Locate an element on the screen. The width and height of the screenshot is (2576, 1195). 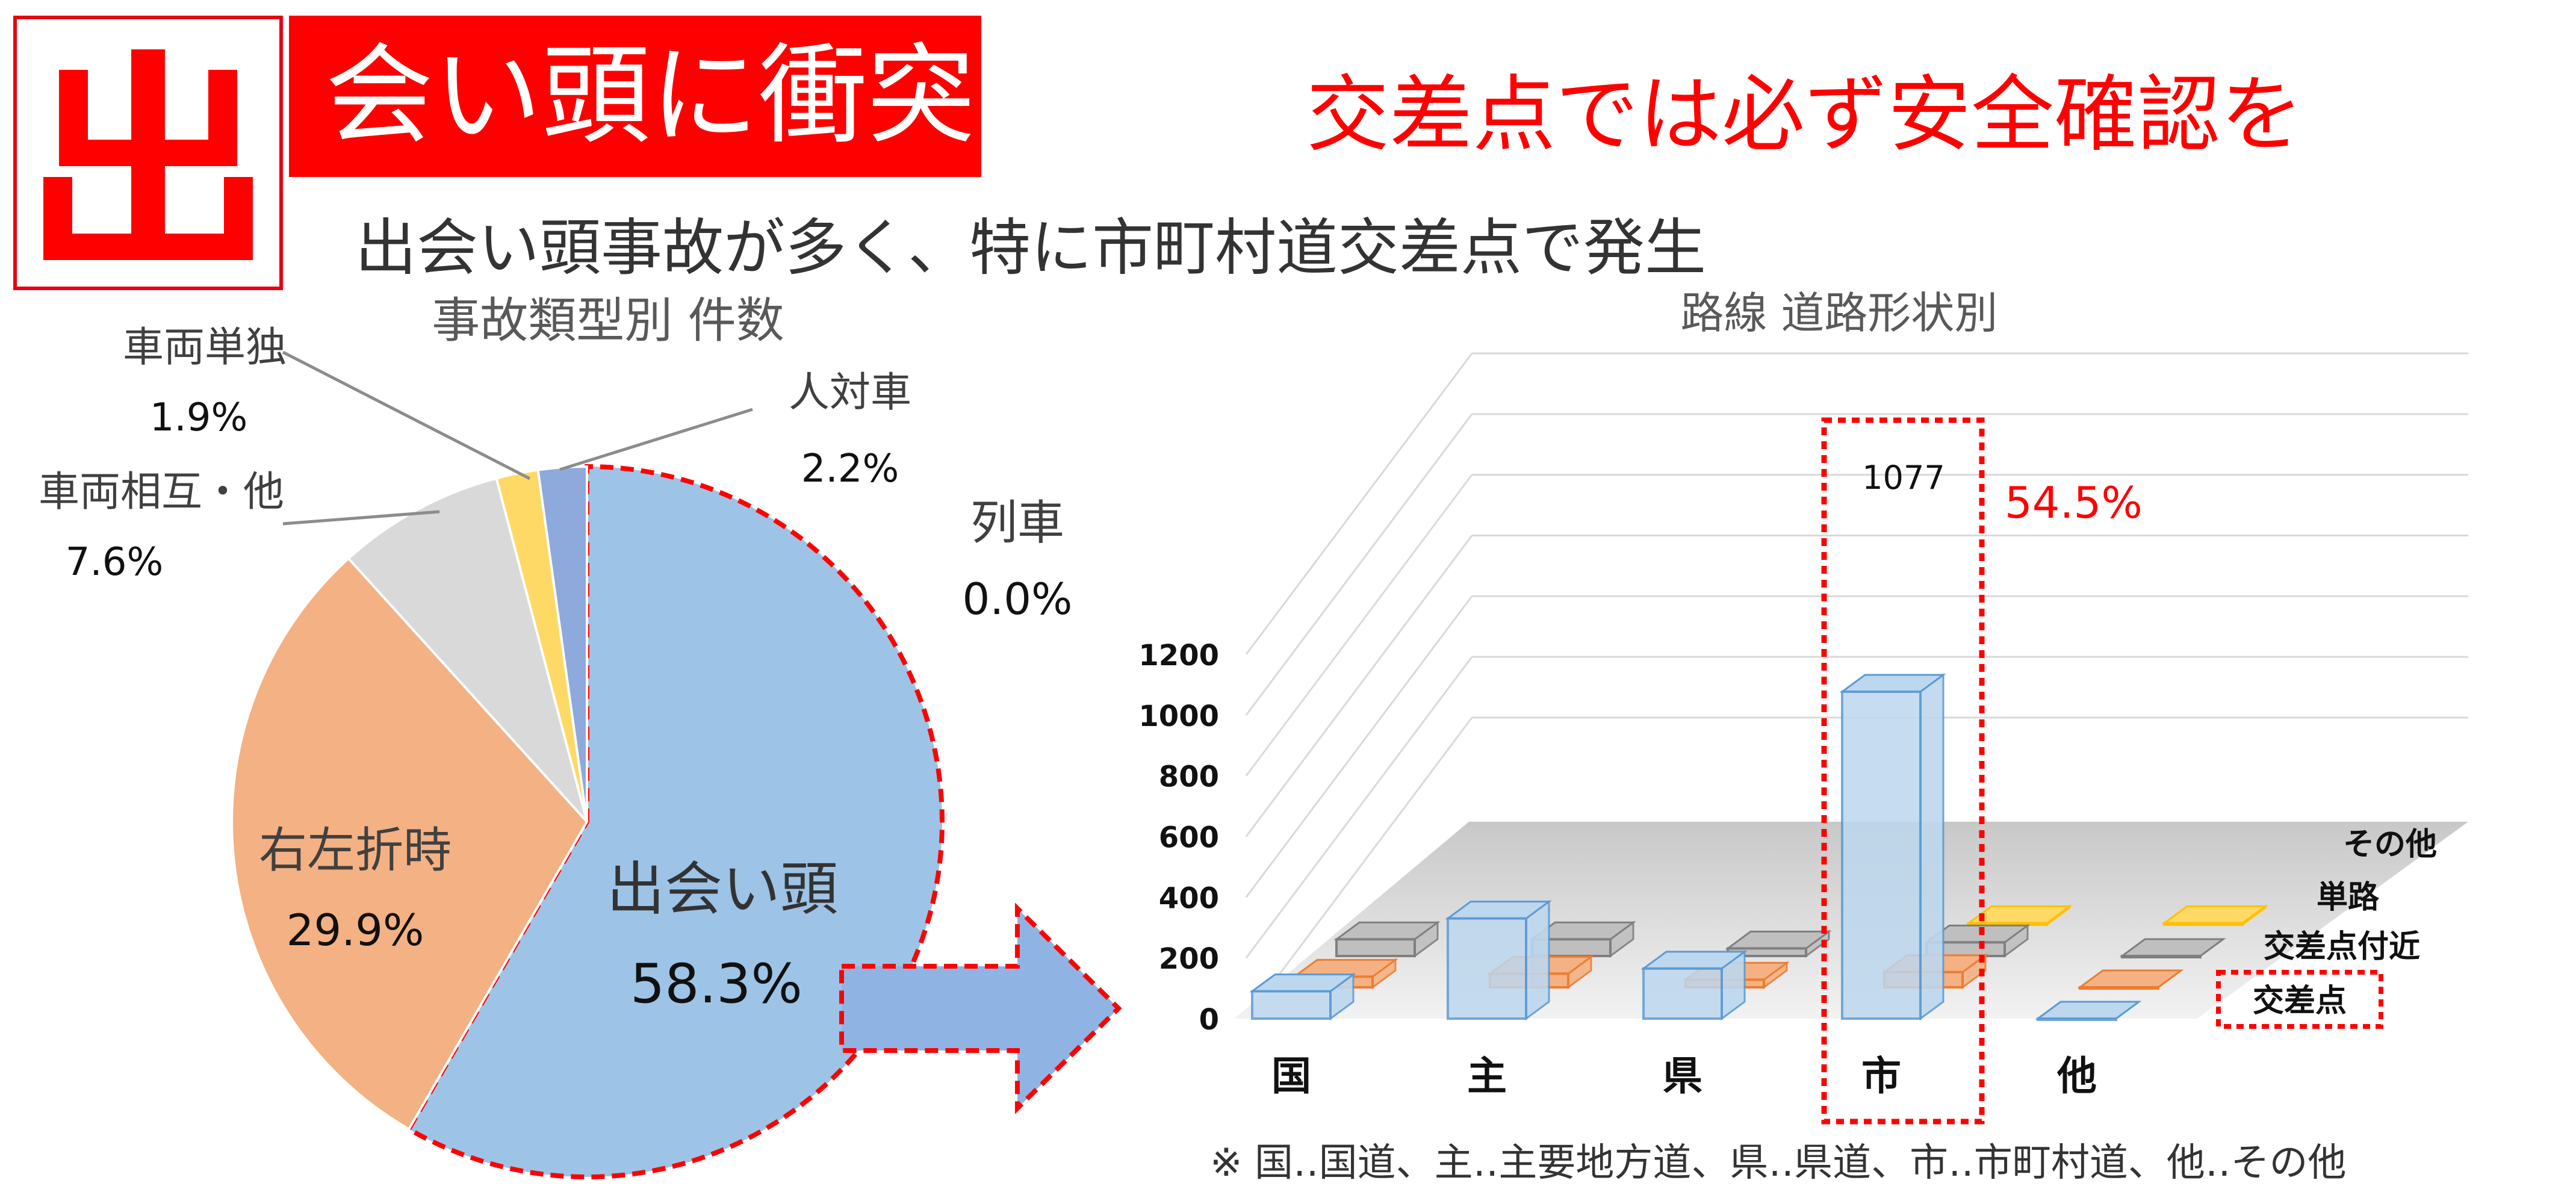
pie-label-sogo-name: 車両相互・他 is located at coordinates (161, 492).